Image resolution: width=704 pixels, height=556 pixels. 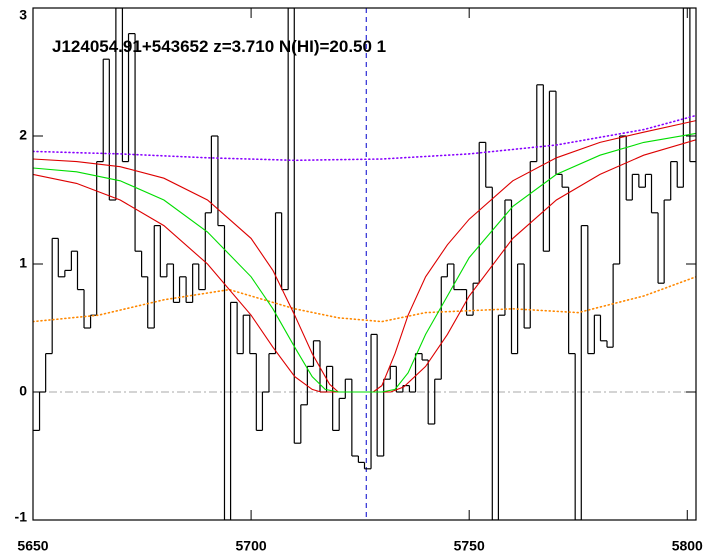 I want to click on x-tick-label: 5650, so click(x=32, y=546).